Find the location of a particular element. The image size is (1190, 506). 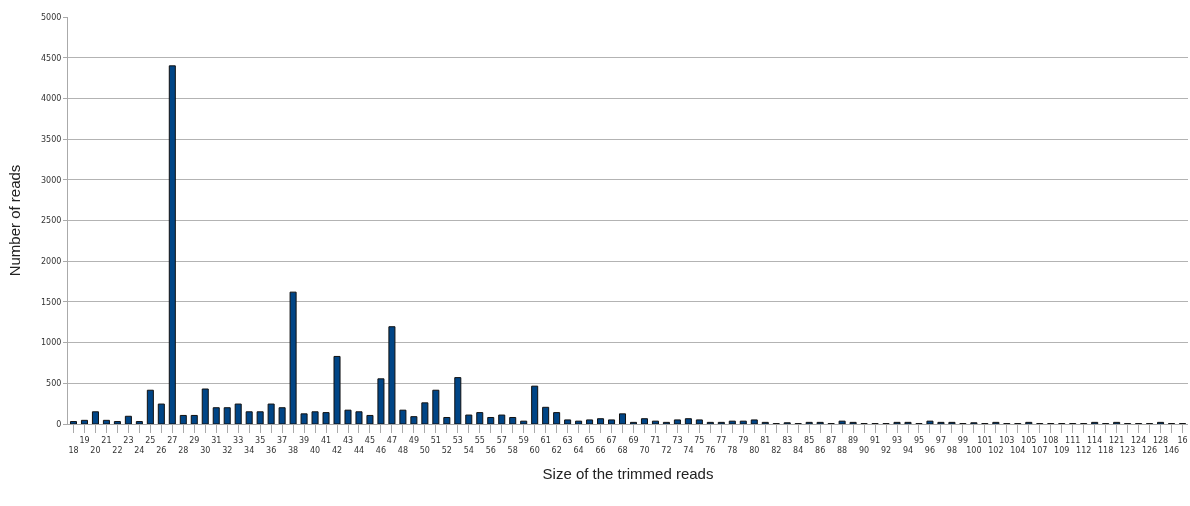

x-tick-label: 103 is located at coordinates (1007, 440).